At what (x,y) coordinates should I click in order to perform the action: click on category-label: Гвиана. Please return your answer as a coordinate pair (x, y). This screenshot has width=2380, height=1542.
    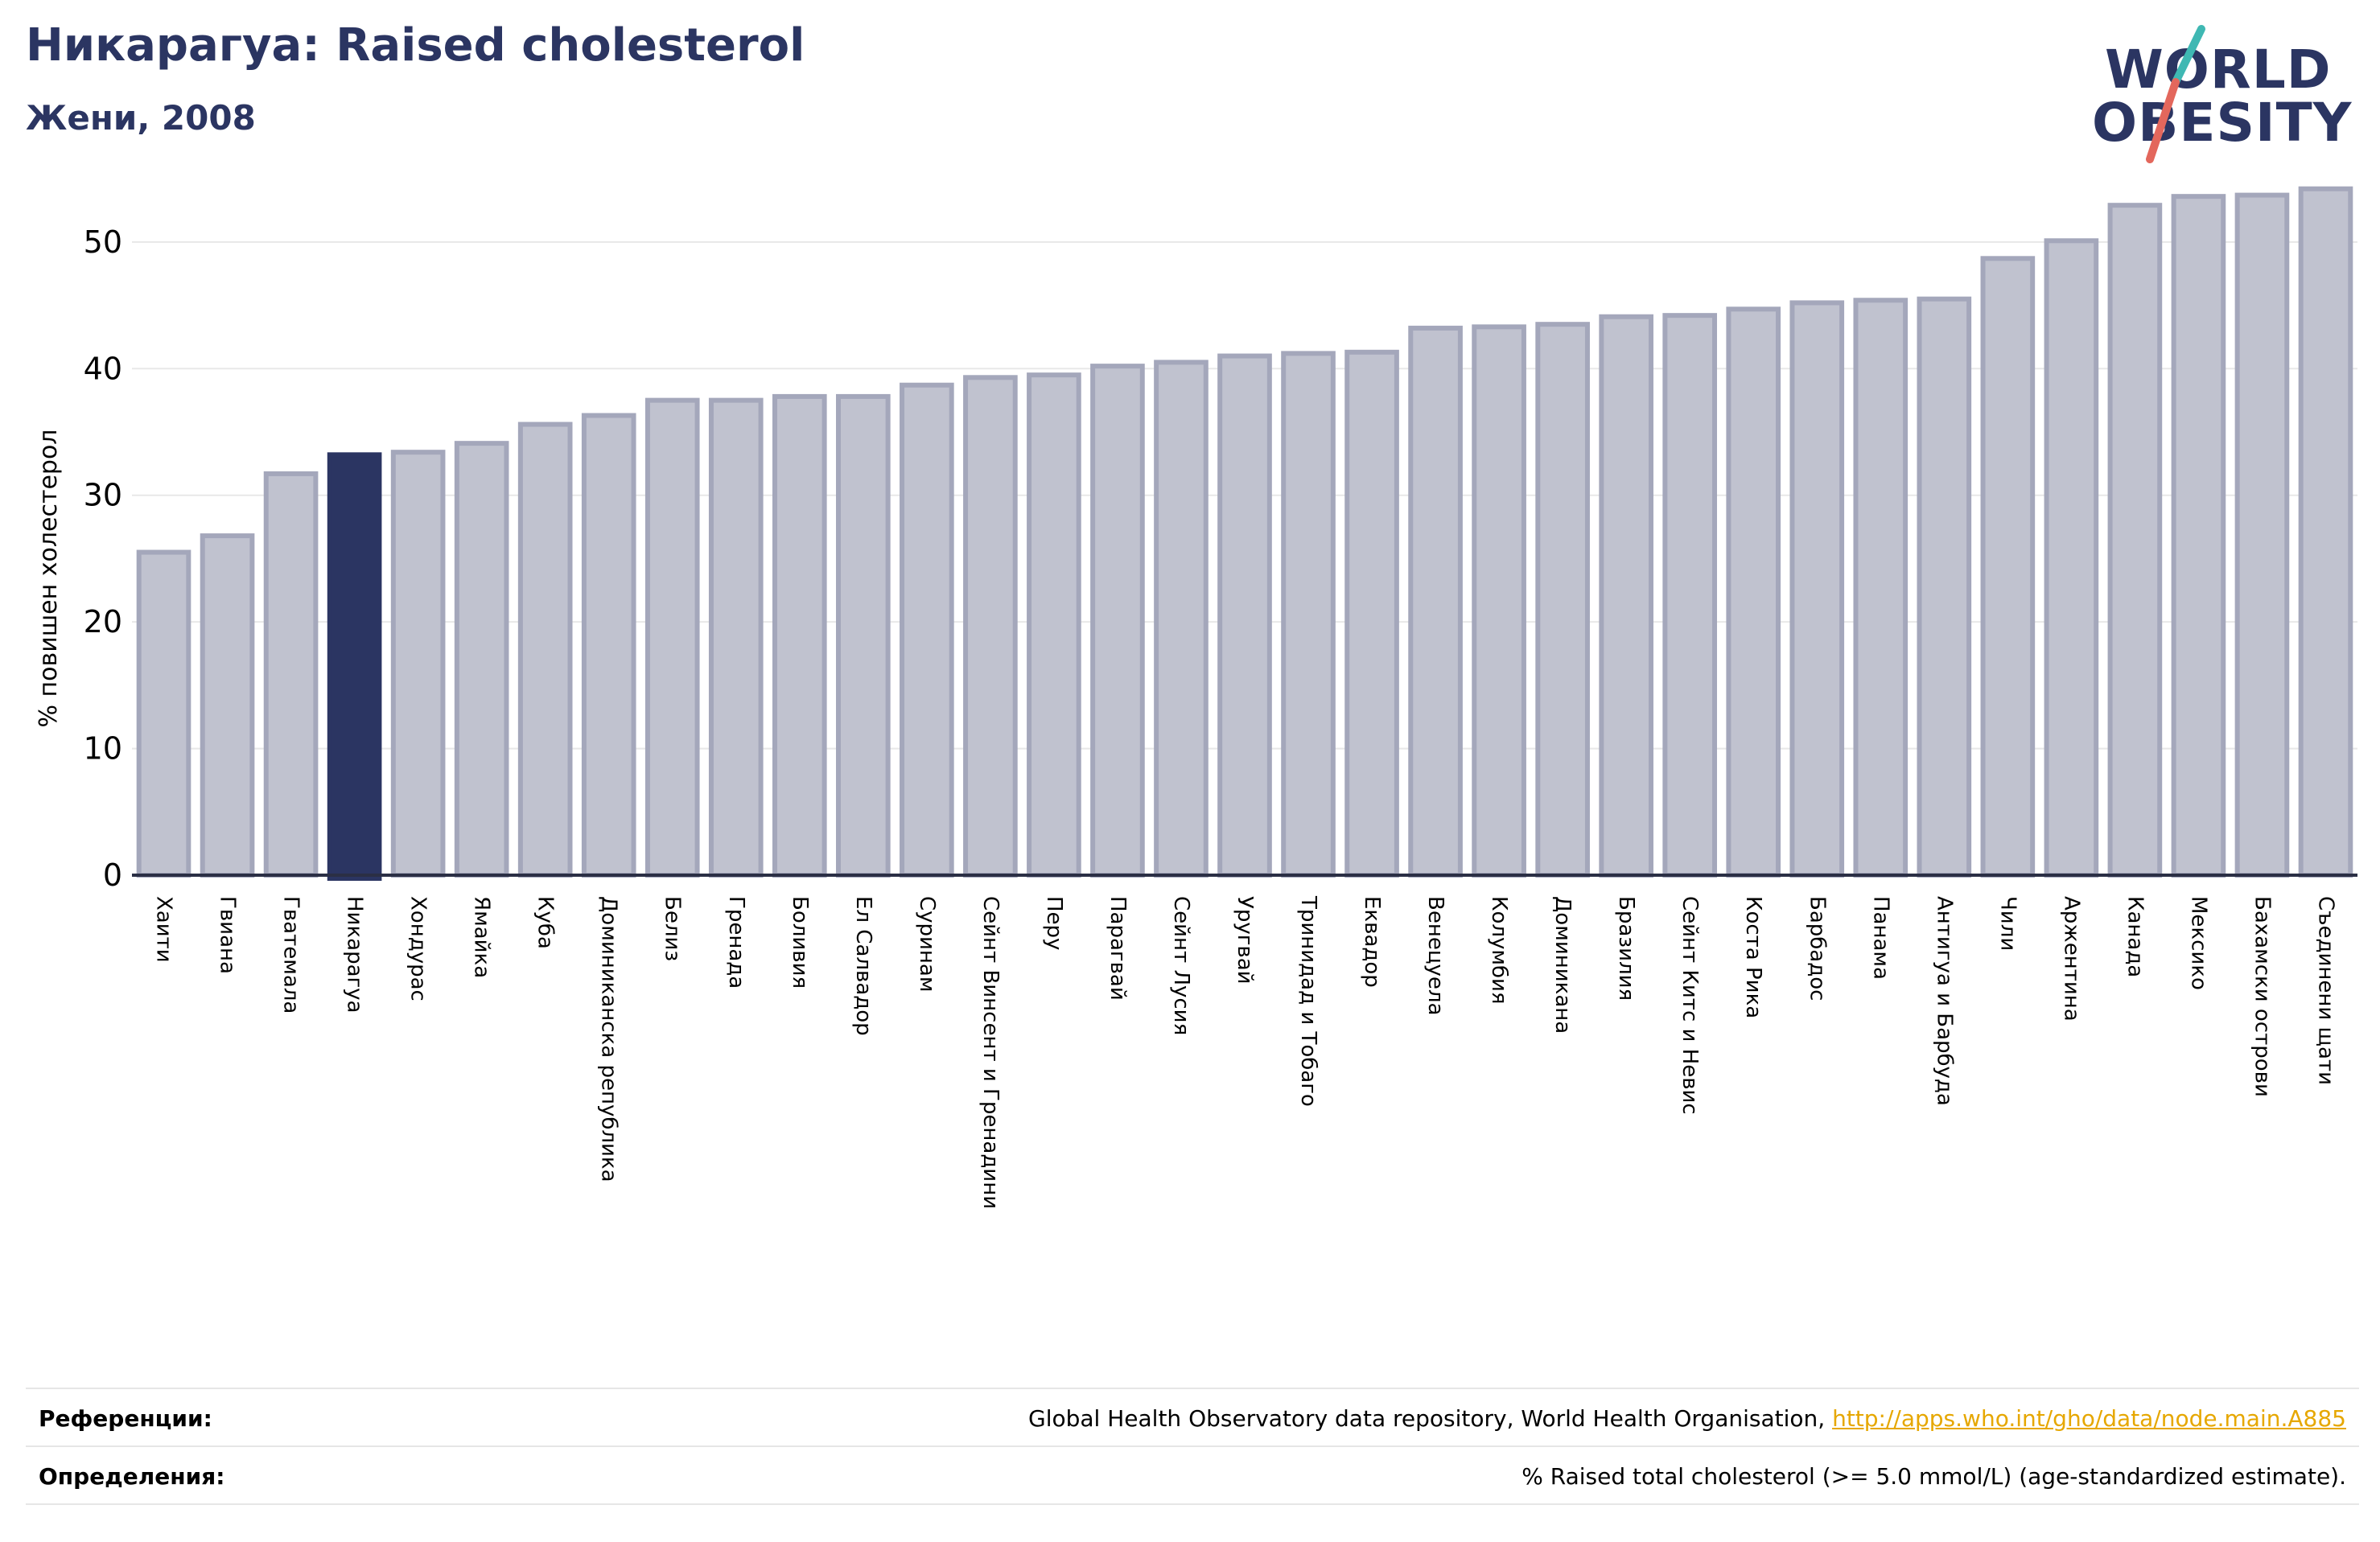
    Looking at the image, I should click on (228, 935).